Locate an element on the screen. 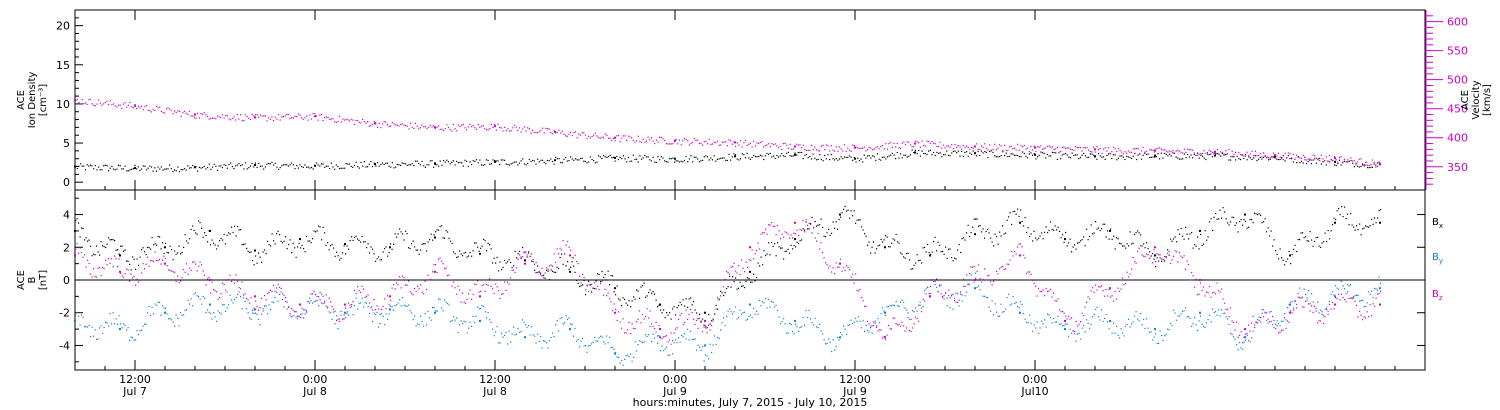  density-tick-label: 15 is located at coordinates (63, 65).